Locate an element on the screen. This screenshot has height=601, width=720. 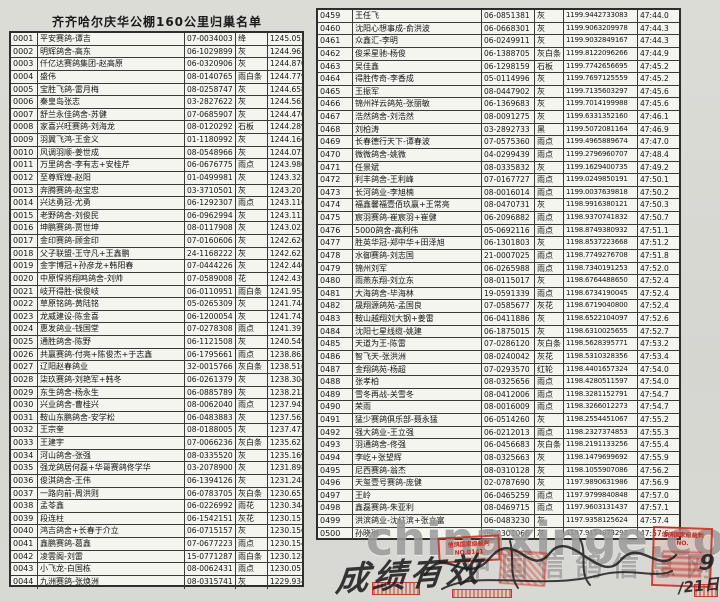
speed-cell: 1243.328 is located at coordinates (286, 177).